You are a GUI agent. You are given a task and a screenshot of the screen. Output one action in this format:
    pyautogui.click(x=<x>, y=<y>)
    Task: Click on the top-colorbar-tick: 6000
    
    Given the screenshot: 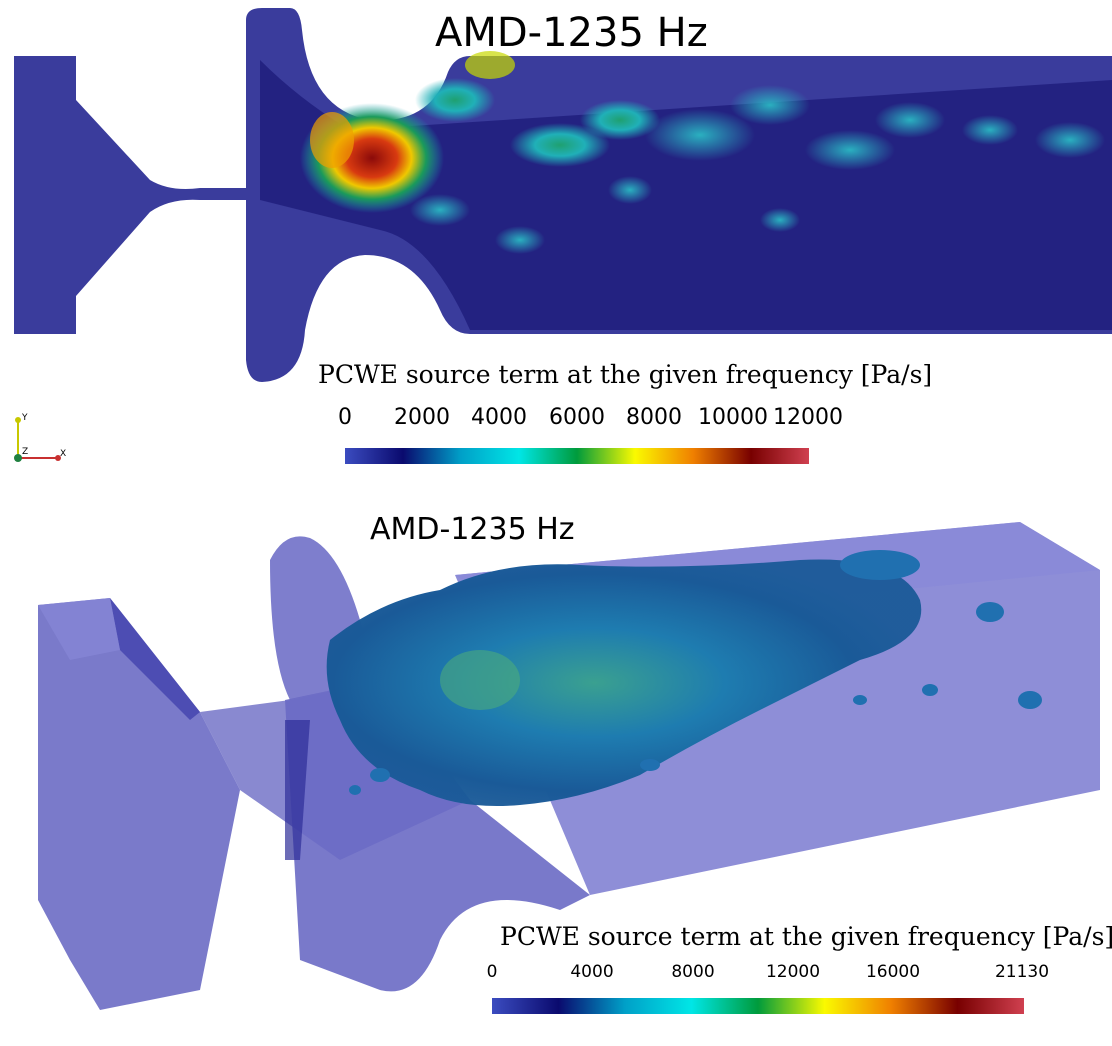 What is the action you would take?
    pyautogui.click(x=577, y=417)
    